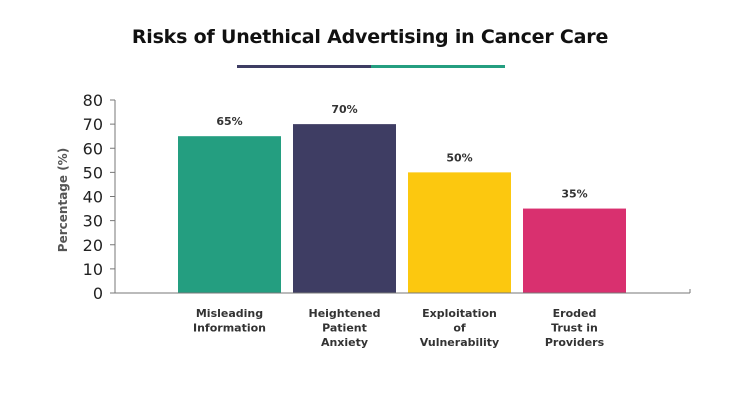 The image size is (740, 416). What do you see at coordinates (459, 342) in the screenshot?
I see `x-tick-label-line: Vulnerability` at bounding box center [459, 342].